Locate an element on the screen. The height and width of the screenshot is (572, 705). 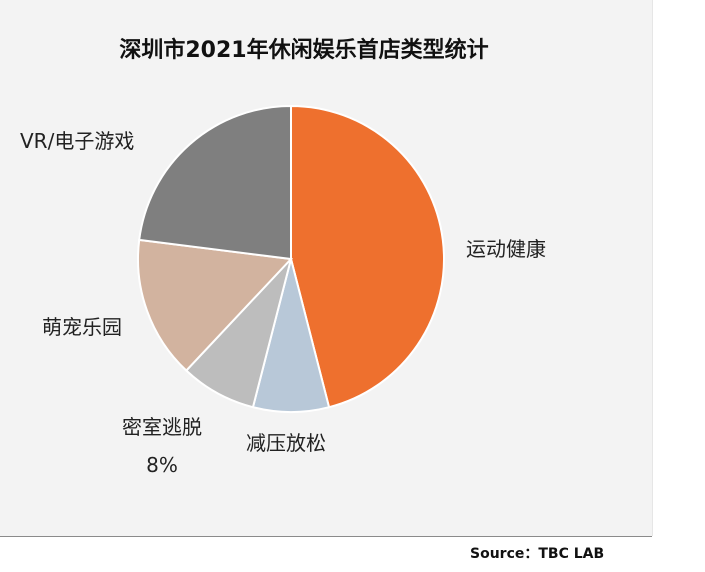
bottom-divider is located at coordinates (326, 536).